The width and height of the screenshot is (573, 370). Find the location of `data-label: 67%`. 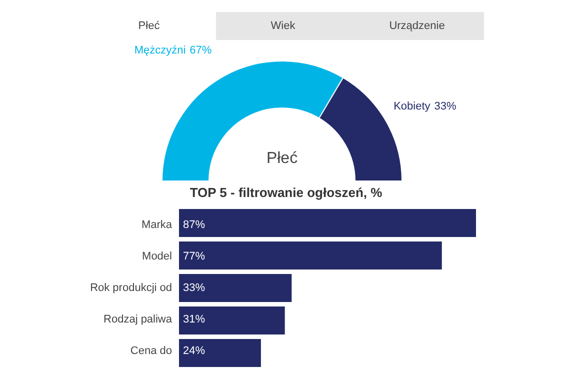

data-label: 67% is located at coordinates (201, 50).